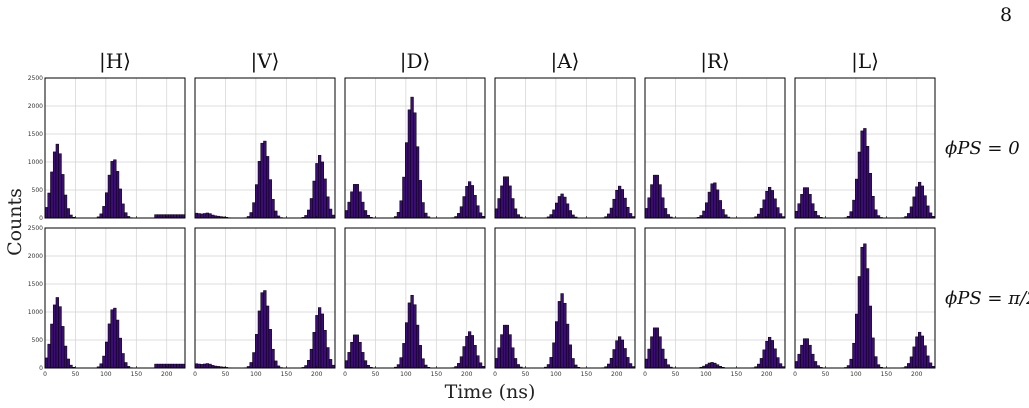 This screenshot has width=1029, height=408. I want to click on x-tick-label: 0, so click(495, 374).